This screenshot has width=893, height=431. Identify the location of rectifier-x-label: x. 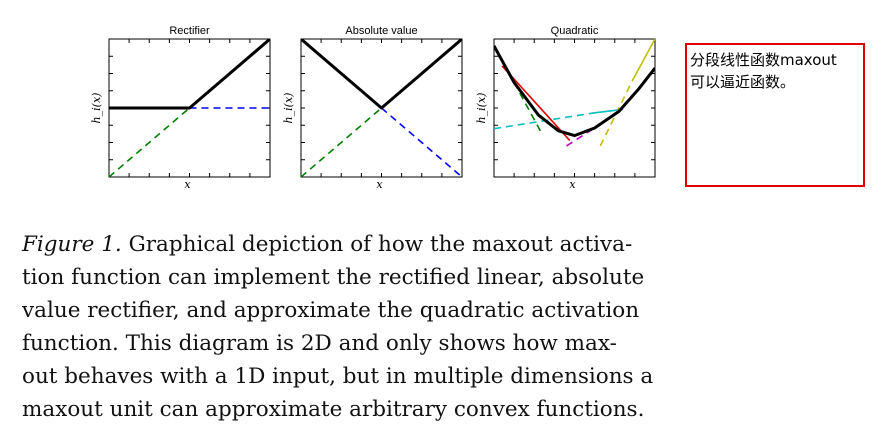
(187, 184).